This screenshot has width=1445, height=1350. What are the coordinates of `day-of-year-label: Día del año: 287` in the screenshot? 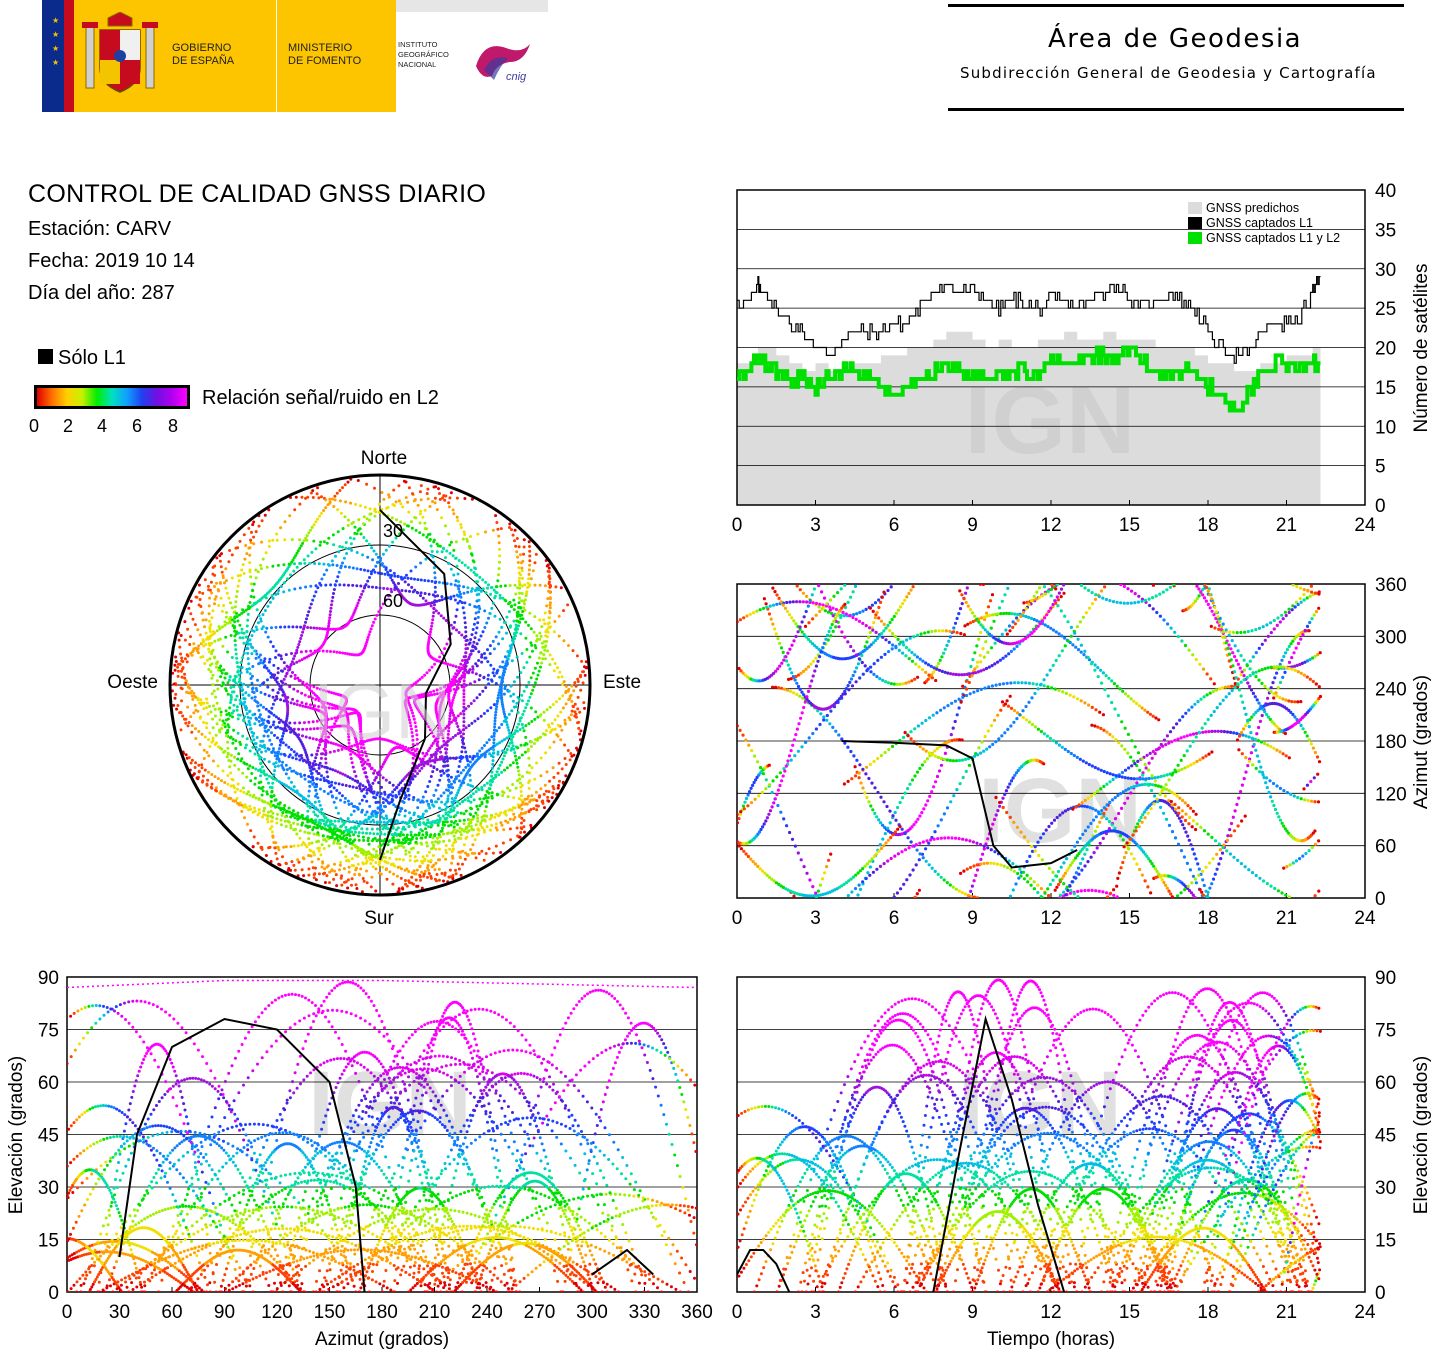 It's located at (101, 293).